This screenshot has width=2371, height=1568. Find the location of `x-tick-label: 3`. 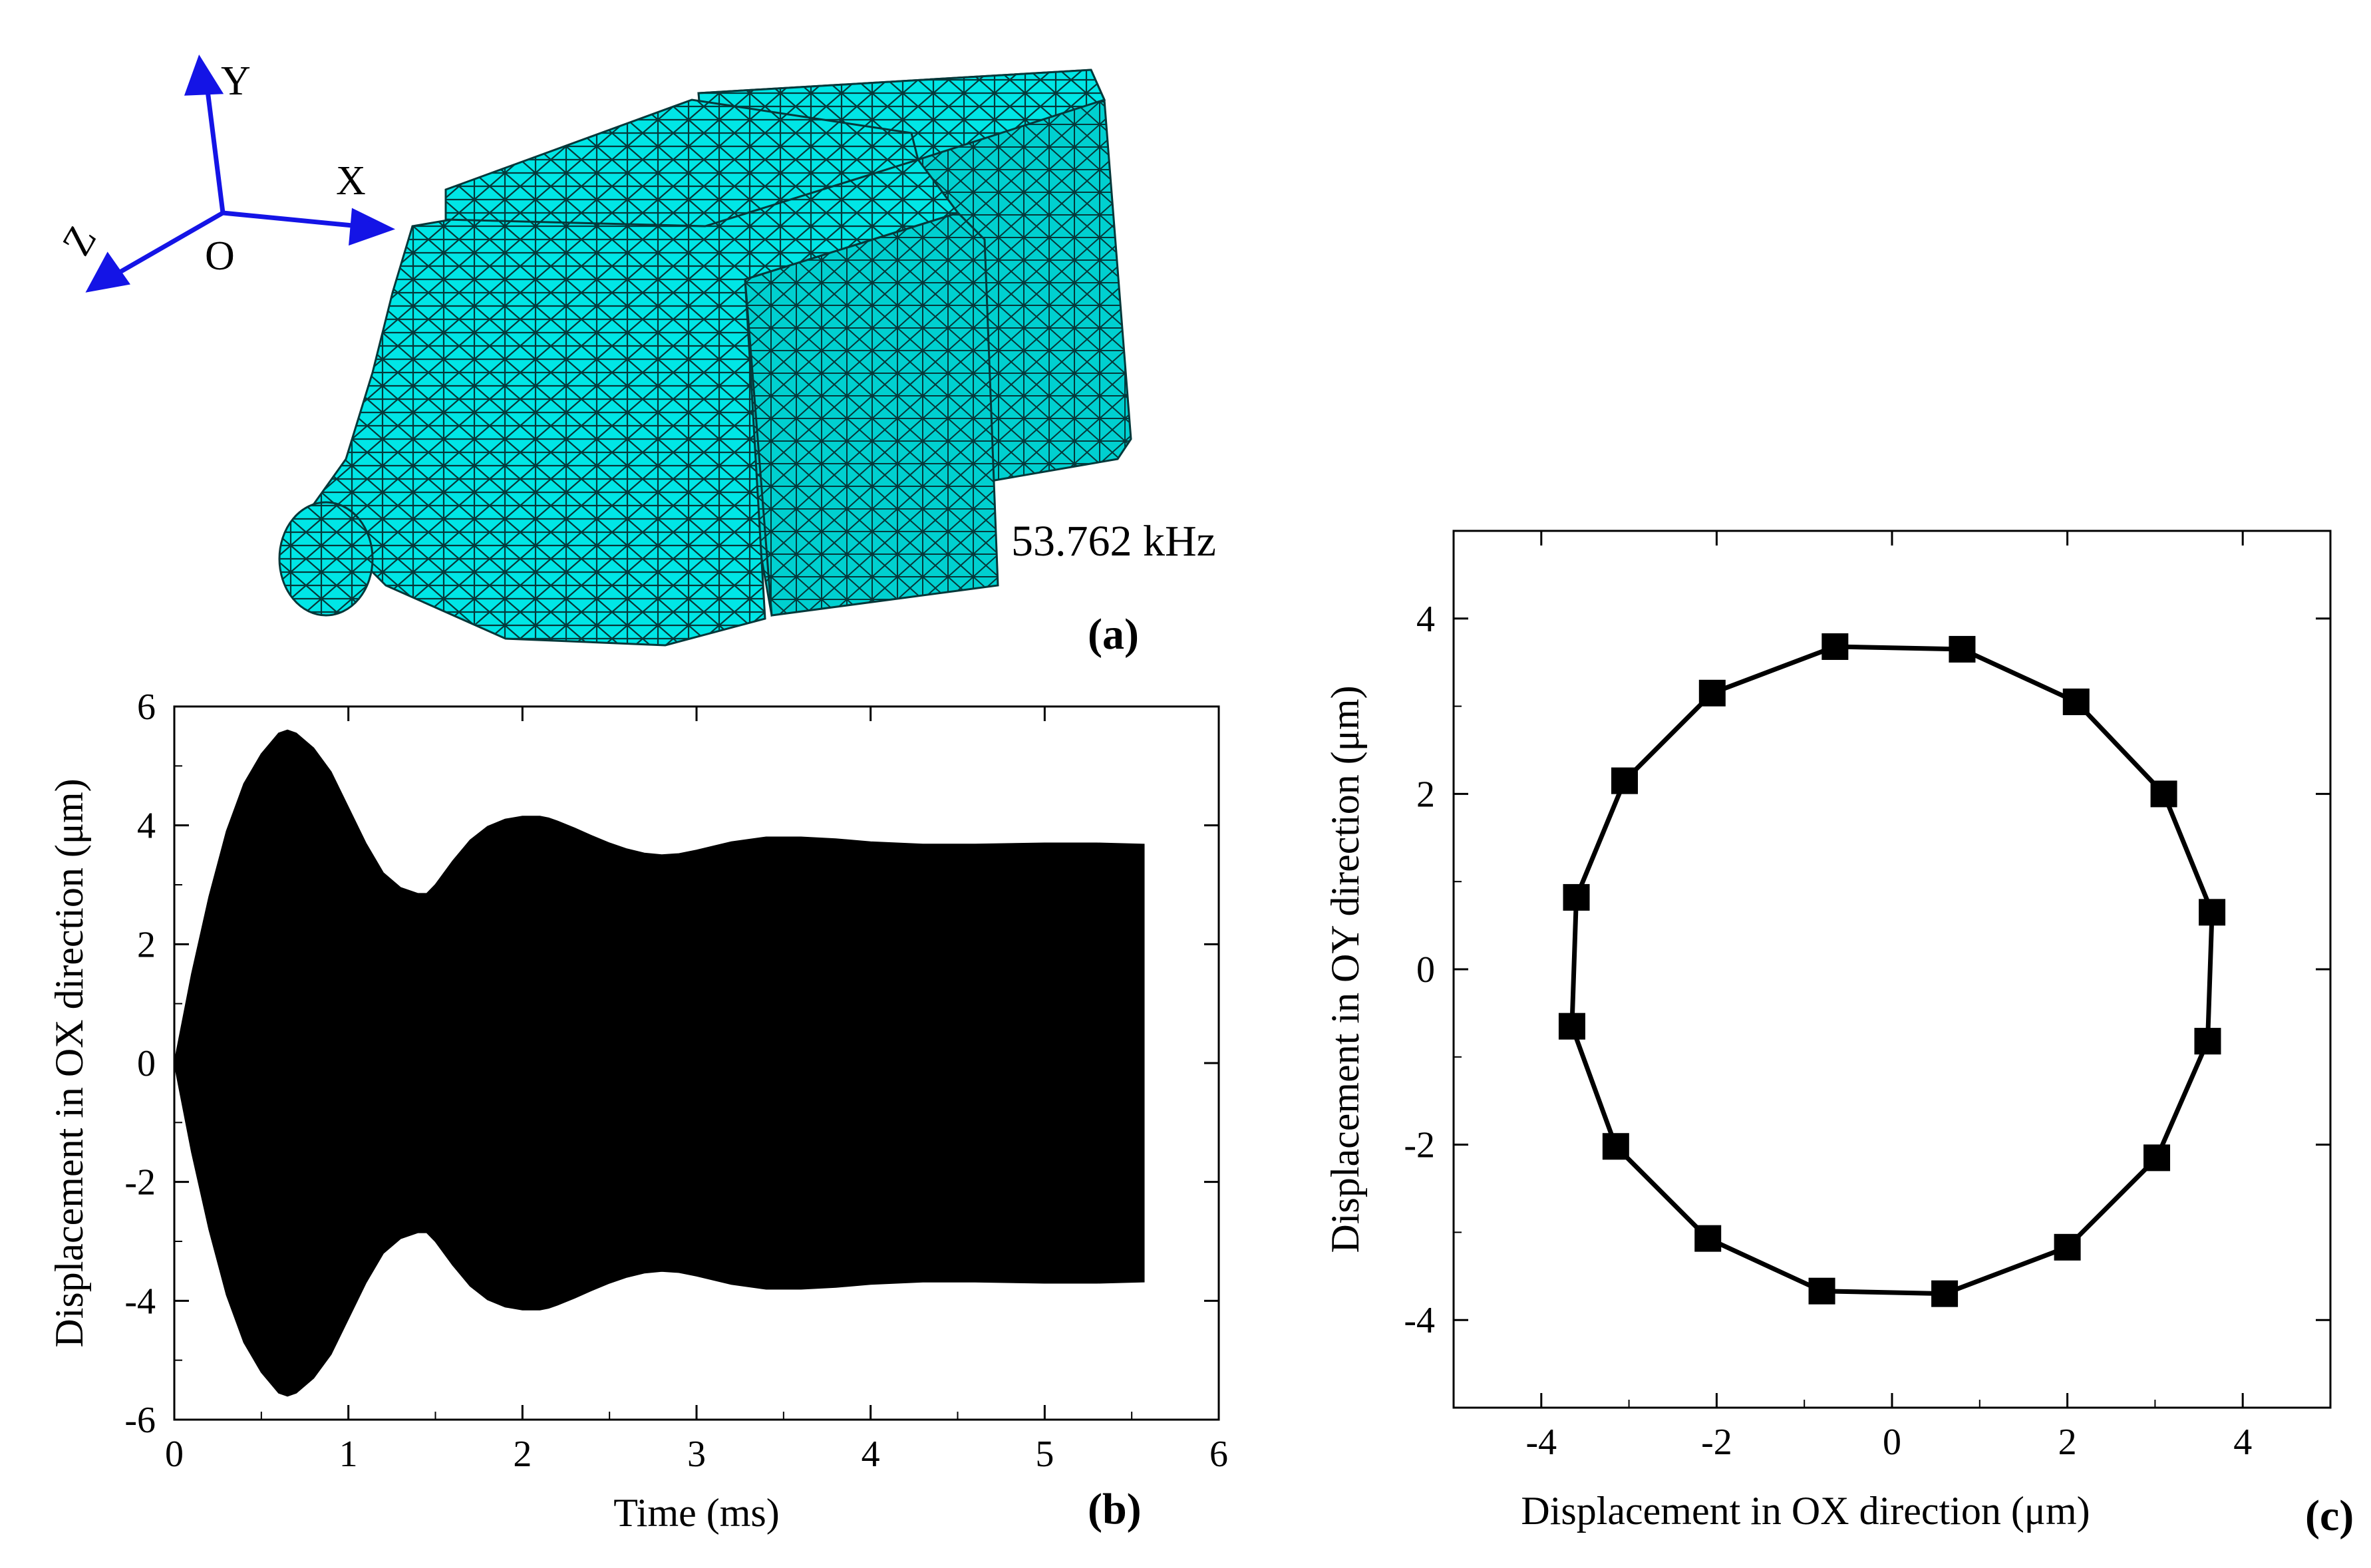

x-tick-label: 3 is located at coordinates (696, 1454).